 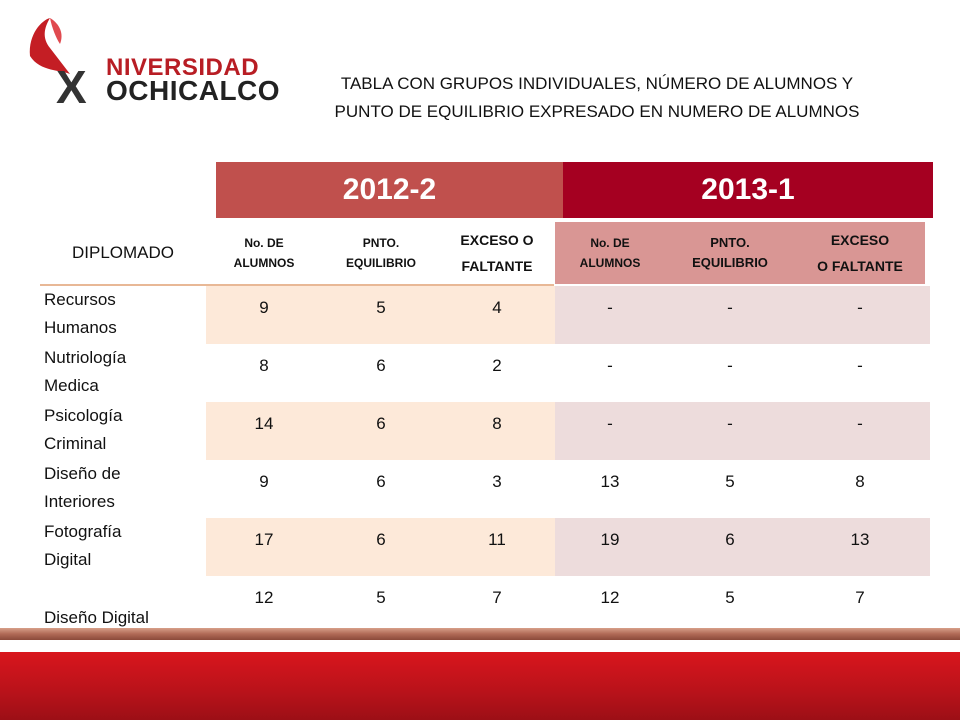 I want to click on row-label: Psicología Criminal, so click(x=124, y=431).